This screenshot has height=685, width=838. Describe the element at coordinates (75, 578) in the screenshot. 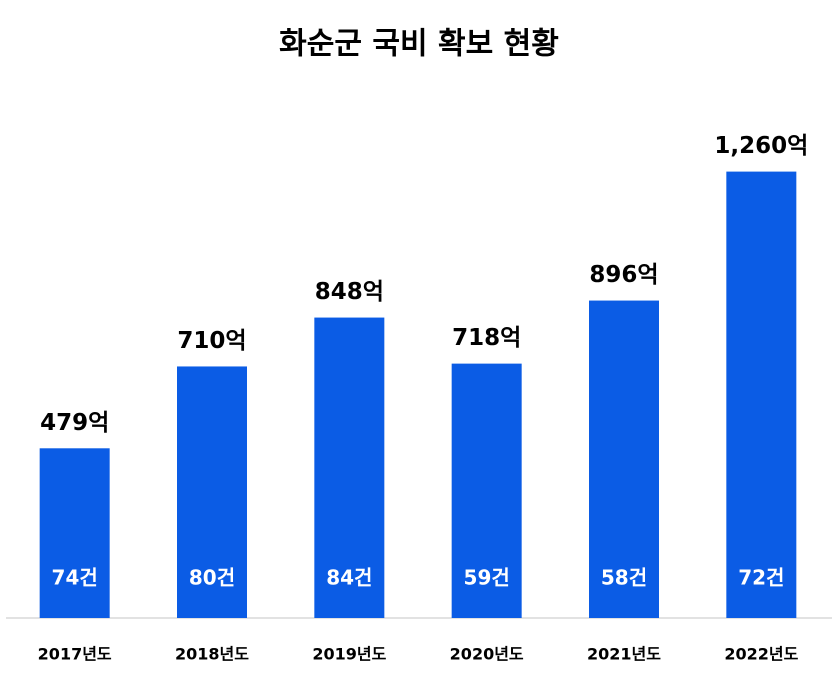

I see `count-label: 74건` at that location.